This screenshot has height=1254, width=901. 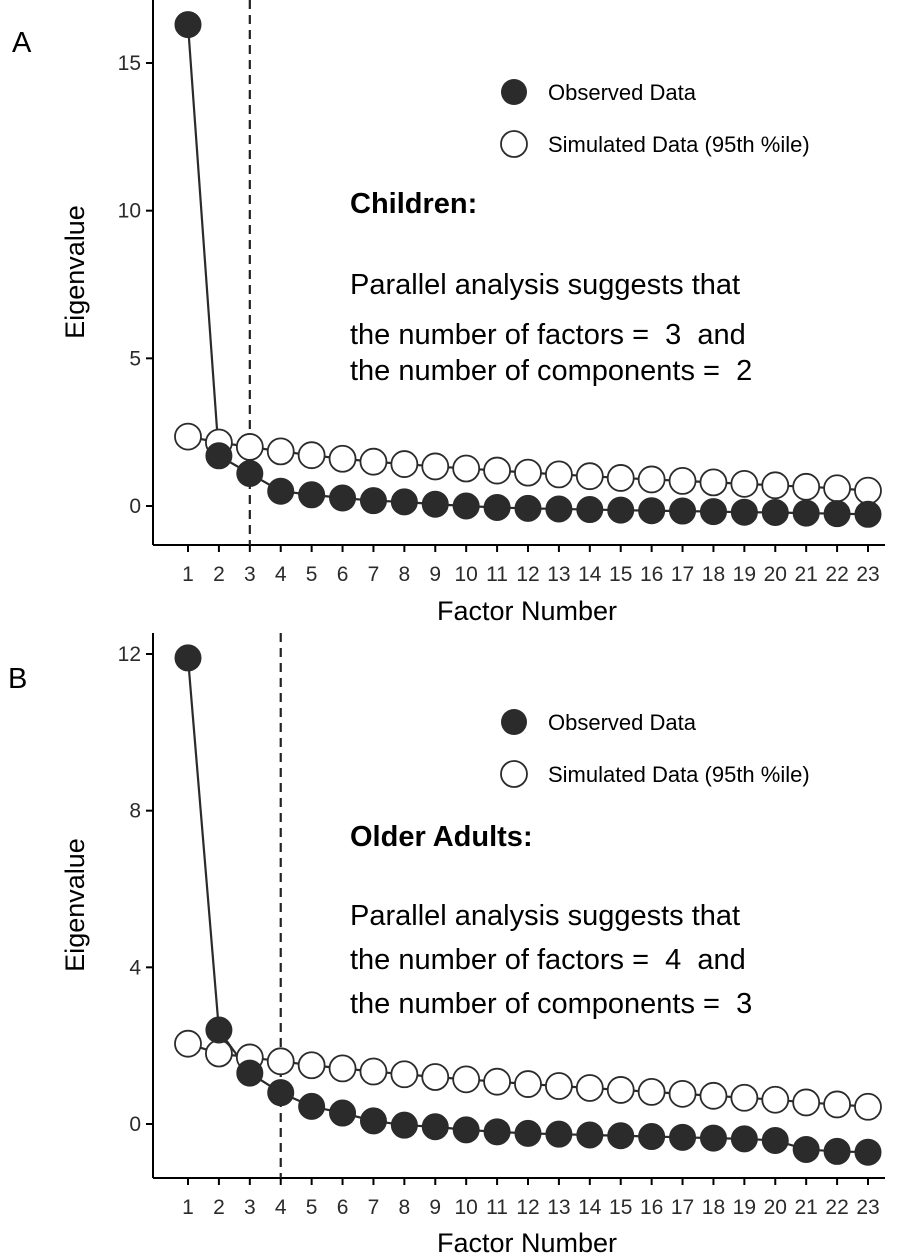 What do you see at coordinates (413, 204) in the screenshot?
I see `annotation-title: Children:` at bounding box center [413, 204].